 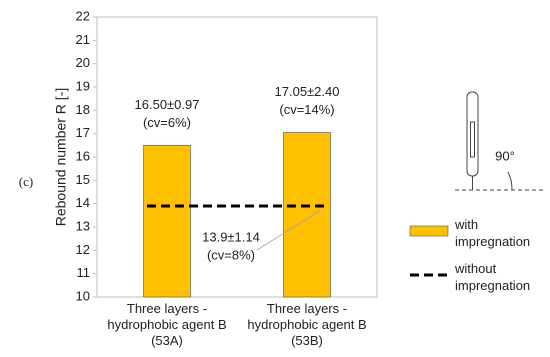 What do you see at coordinates (505, 155) in the screenshot?
I see `angle-label: 90°` at bounding box center [505, 155].